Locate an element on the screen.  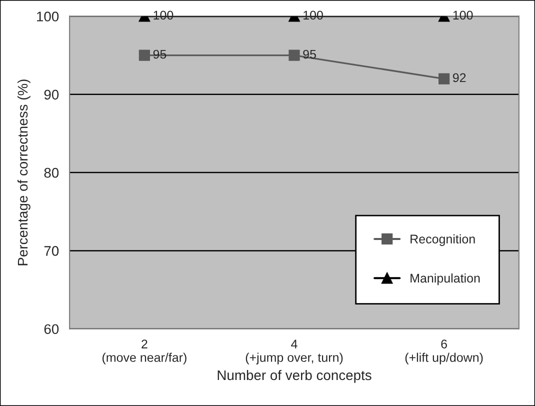
x-axis-title: Number of verb concepts is located at coordinates (295, 376).